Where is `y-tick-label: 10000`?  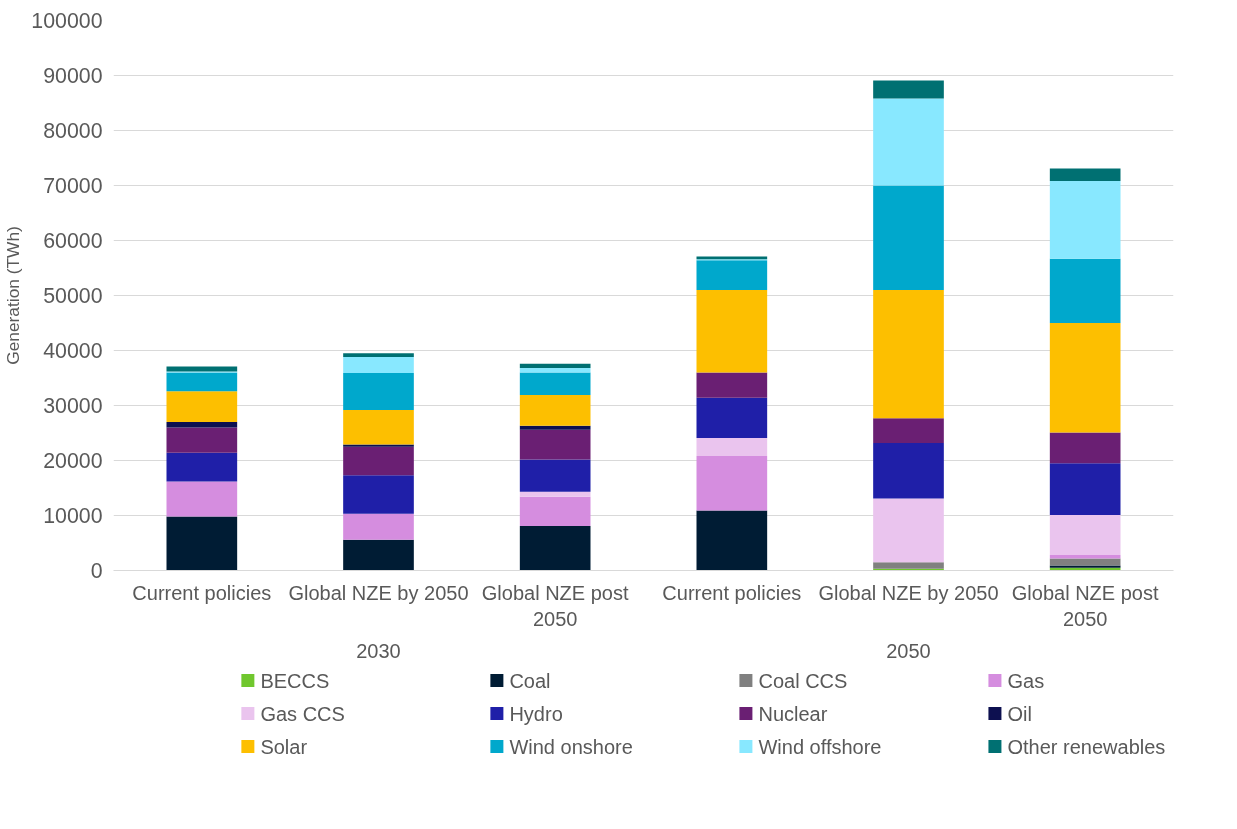
y-tick-label: 10000 is located at coordinates (73, 516).